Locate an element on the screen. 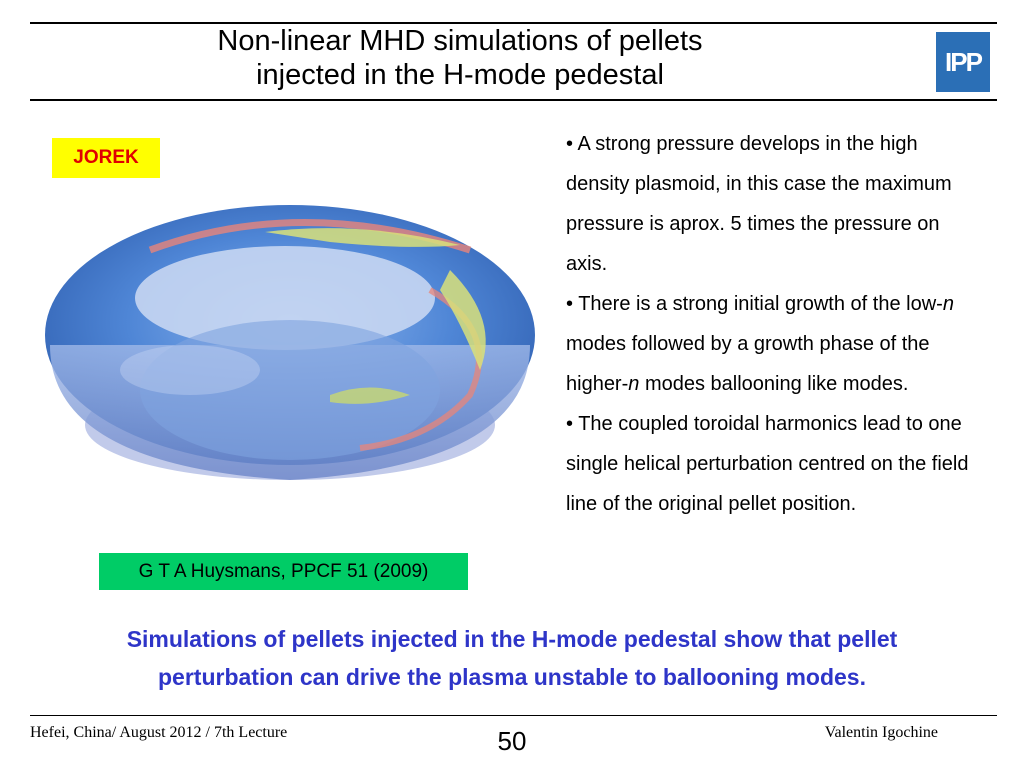  bullet-growth-n1: n is located at coordinates (948, 304).